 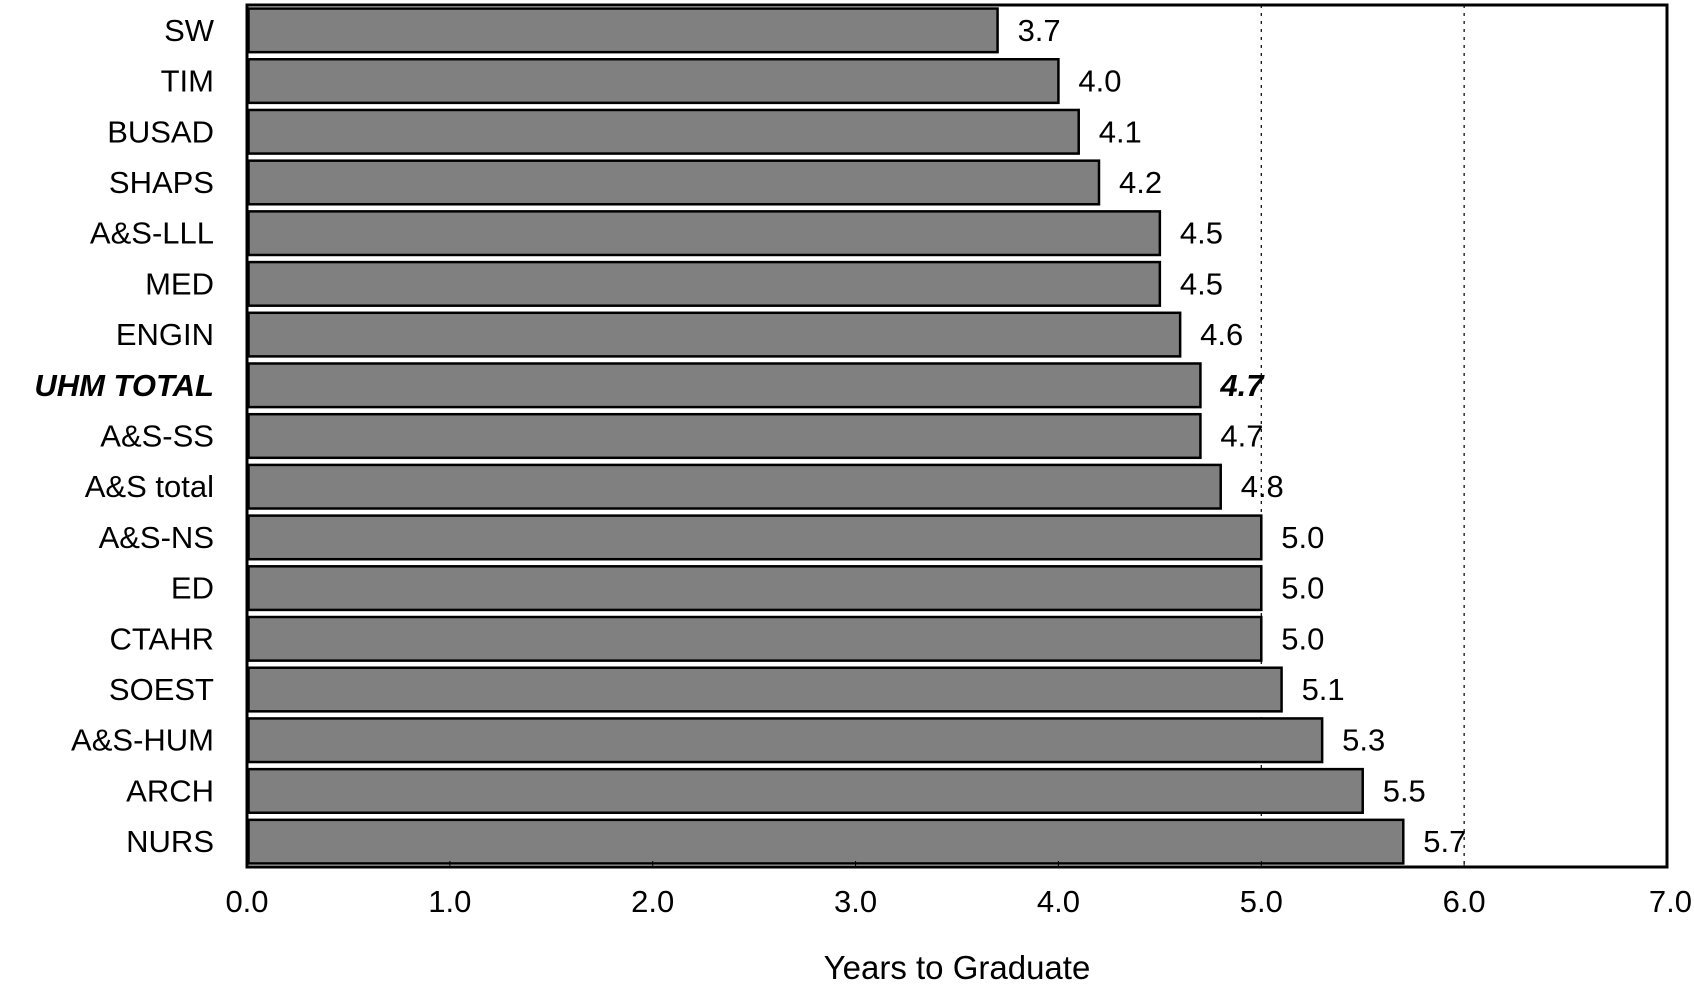 I want to click on category-label-13: SOEST, so click(x=161, y=689).